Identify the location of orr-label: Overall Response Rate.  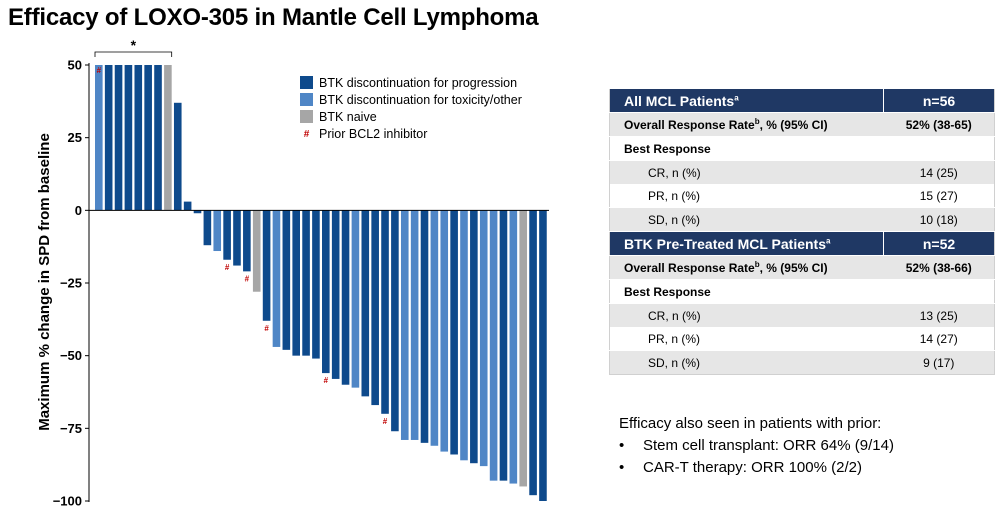
(689, 267).